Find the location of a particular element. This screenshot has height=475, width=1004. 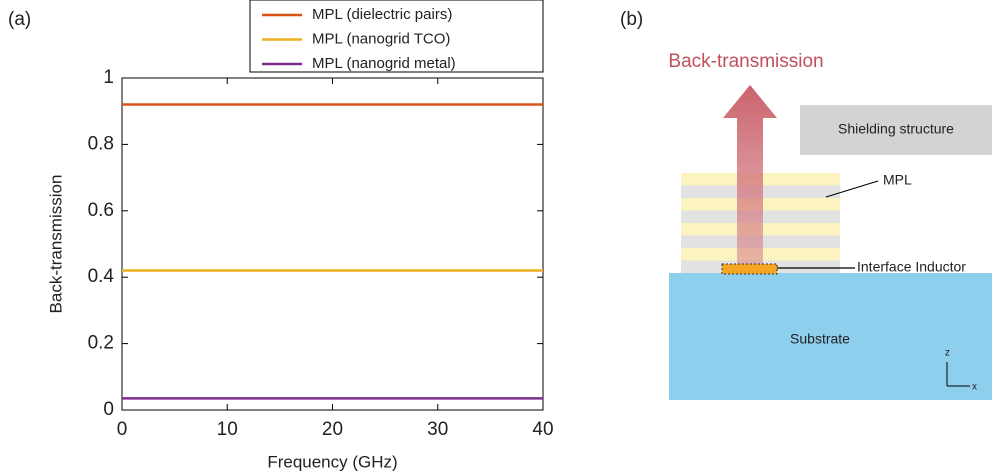

x-tick-label: 40 is located at coordinates (542, 429).